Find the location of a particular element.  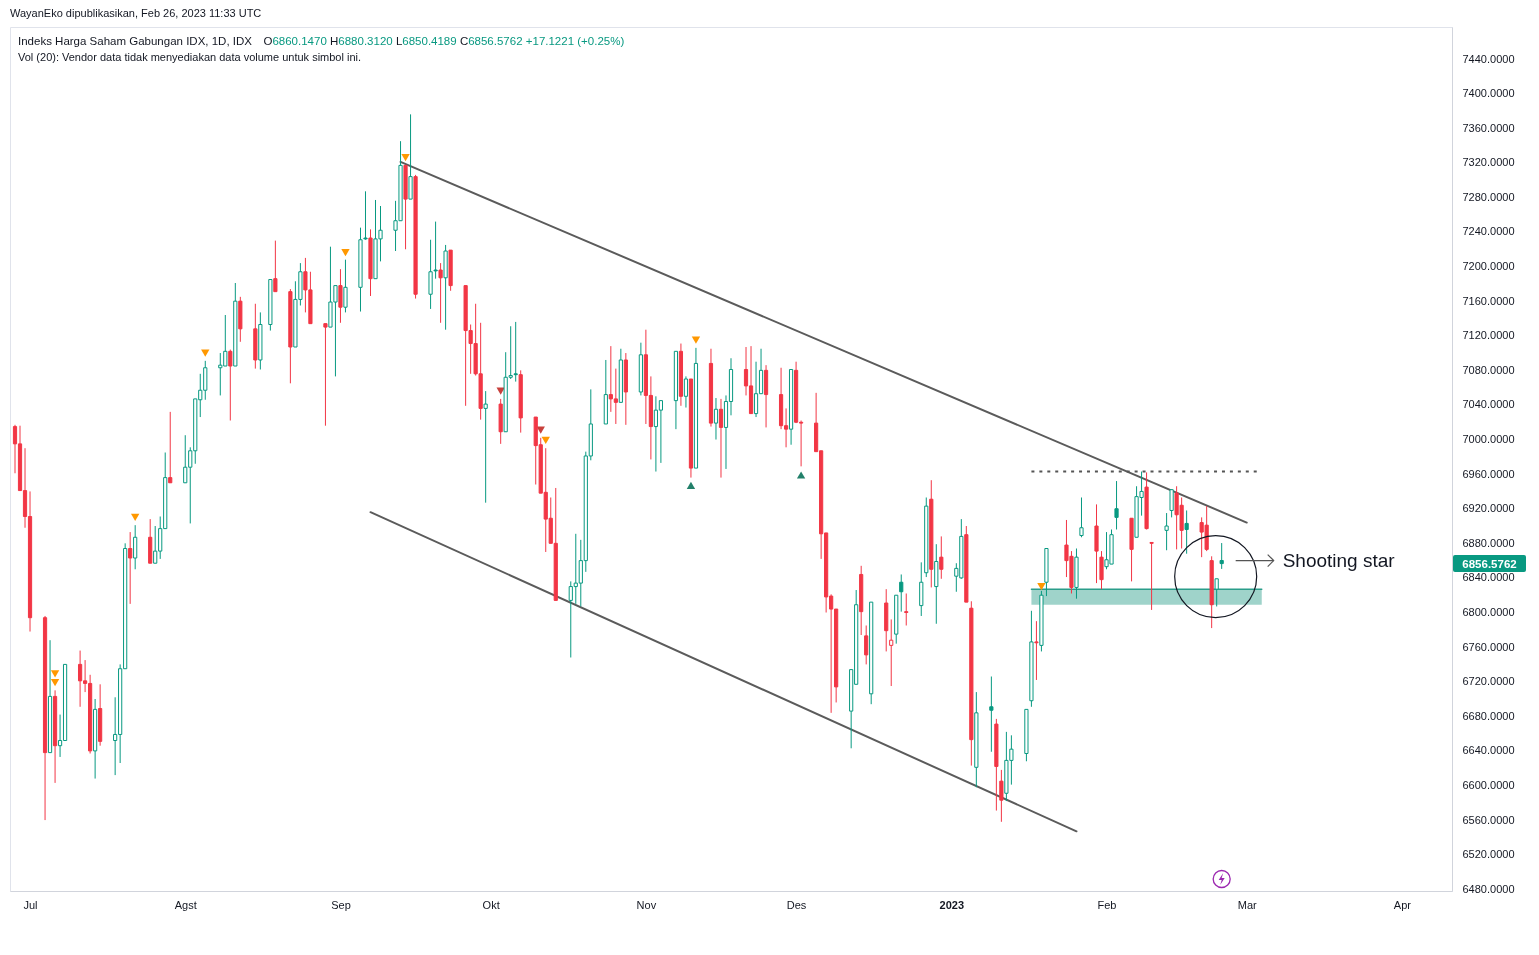

y-tick-label: 6840.0000 is located at coordinates (1488, 577).